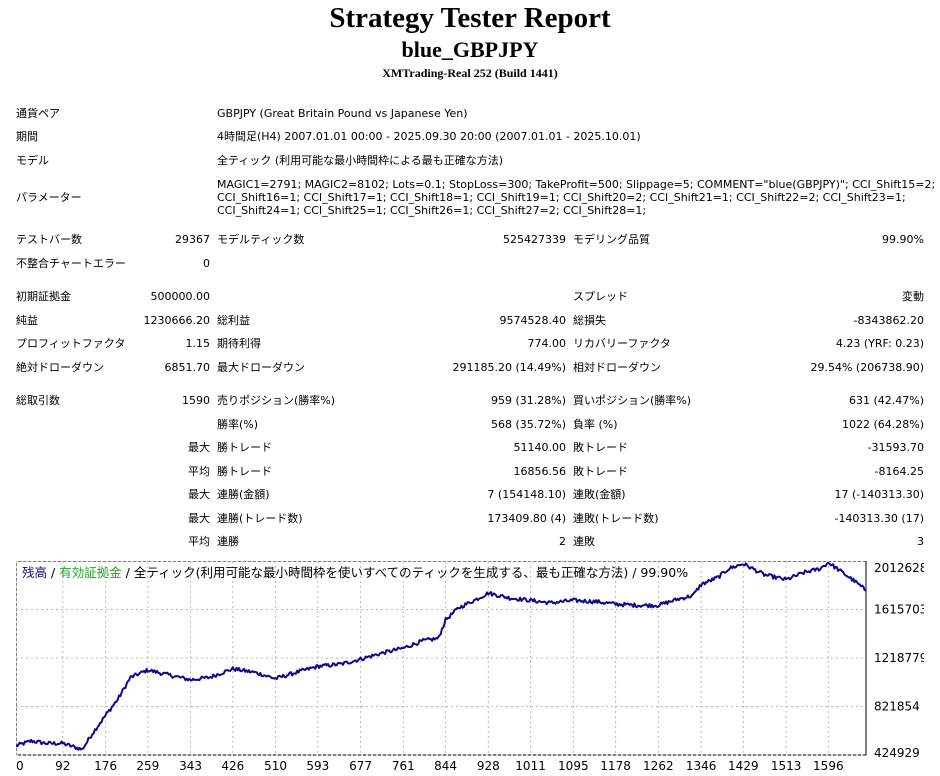 The height and width of the screenshot is (776, 940). Describe the element at coordinates (589, 320) in the screenshot. I see `gross-loss-label: 総損失` at that location.